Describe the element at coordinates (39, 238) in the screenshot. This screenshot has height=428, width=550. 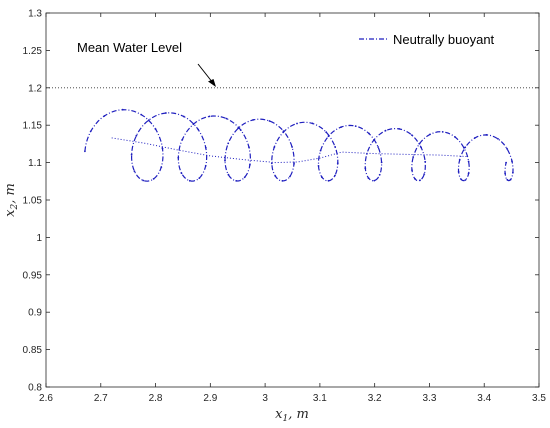
I see `y-tick-label: 1` at that location.